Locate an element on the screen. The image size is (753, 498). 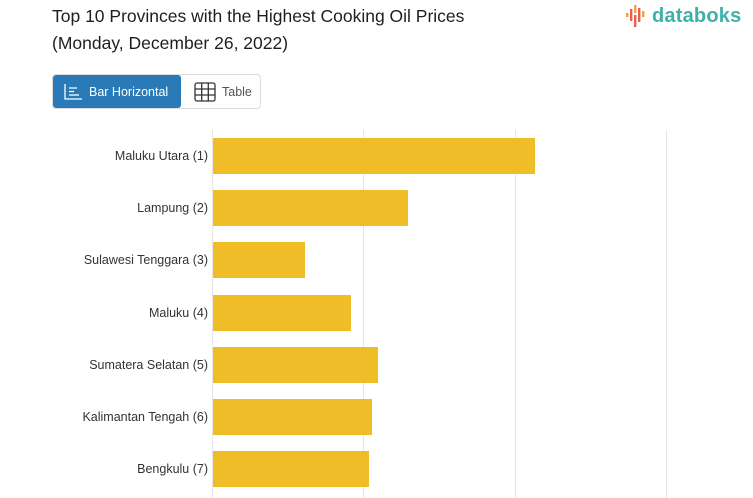
bar-row: Sumatera Selatan (5) is located at coordinates (376, 364).